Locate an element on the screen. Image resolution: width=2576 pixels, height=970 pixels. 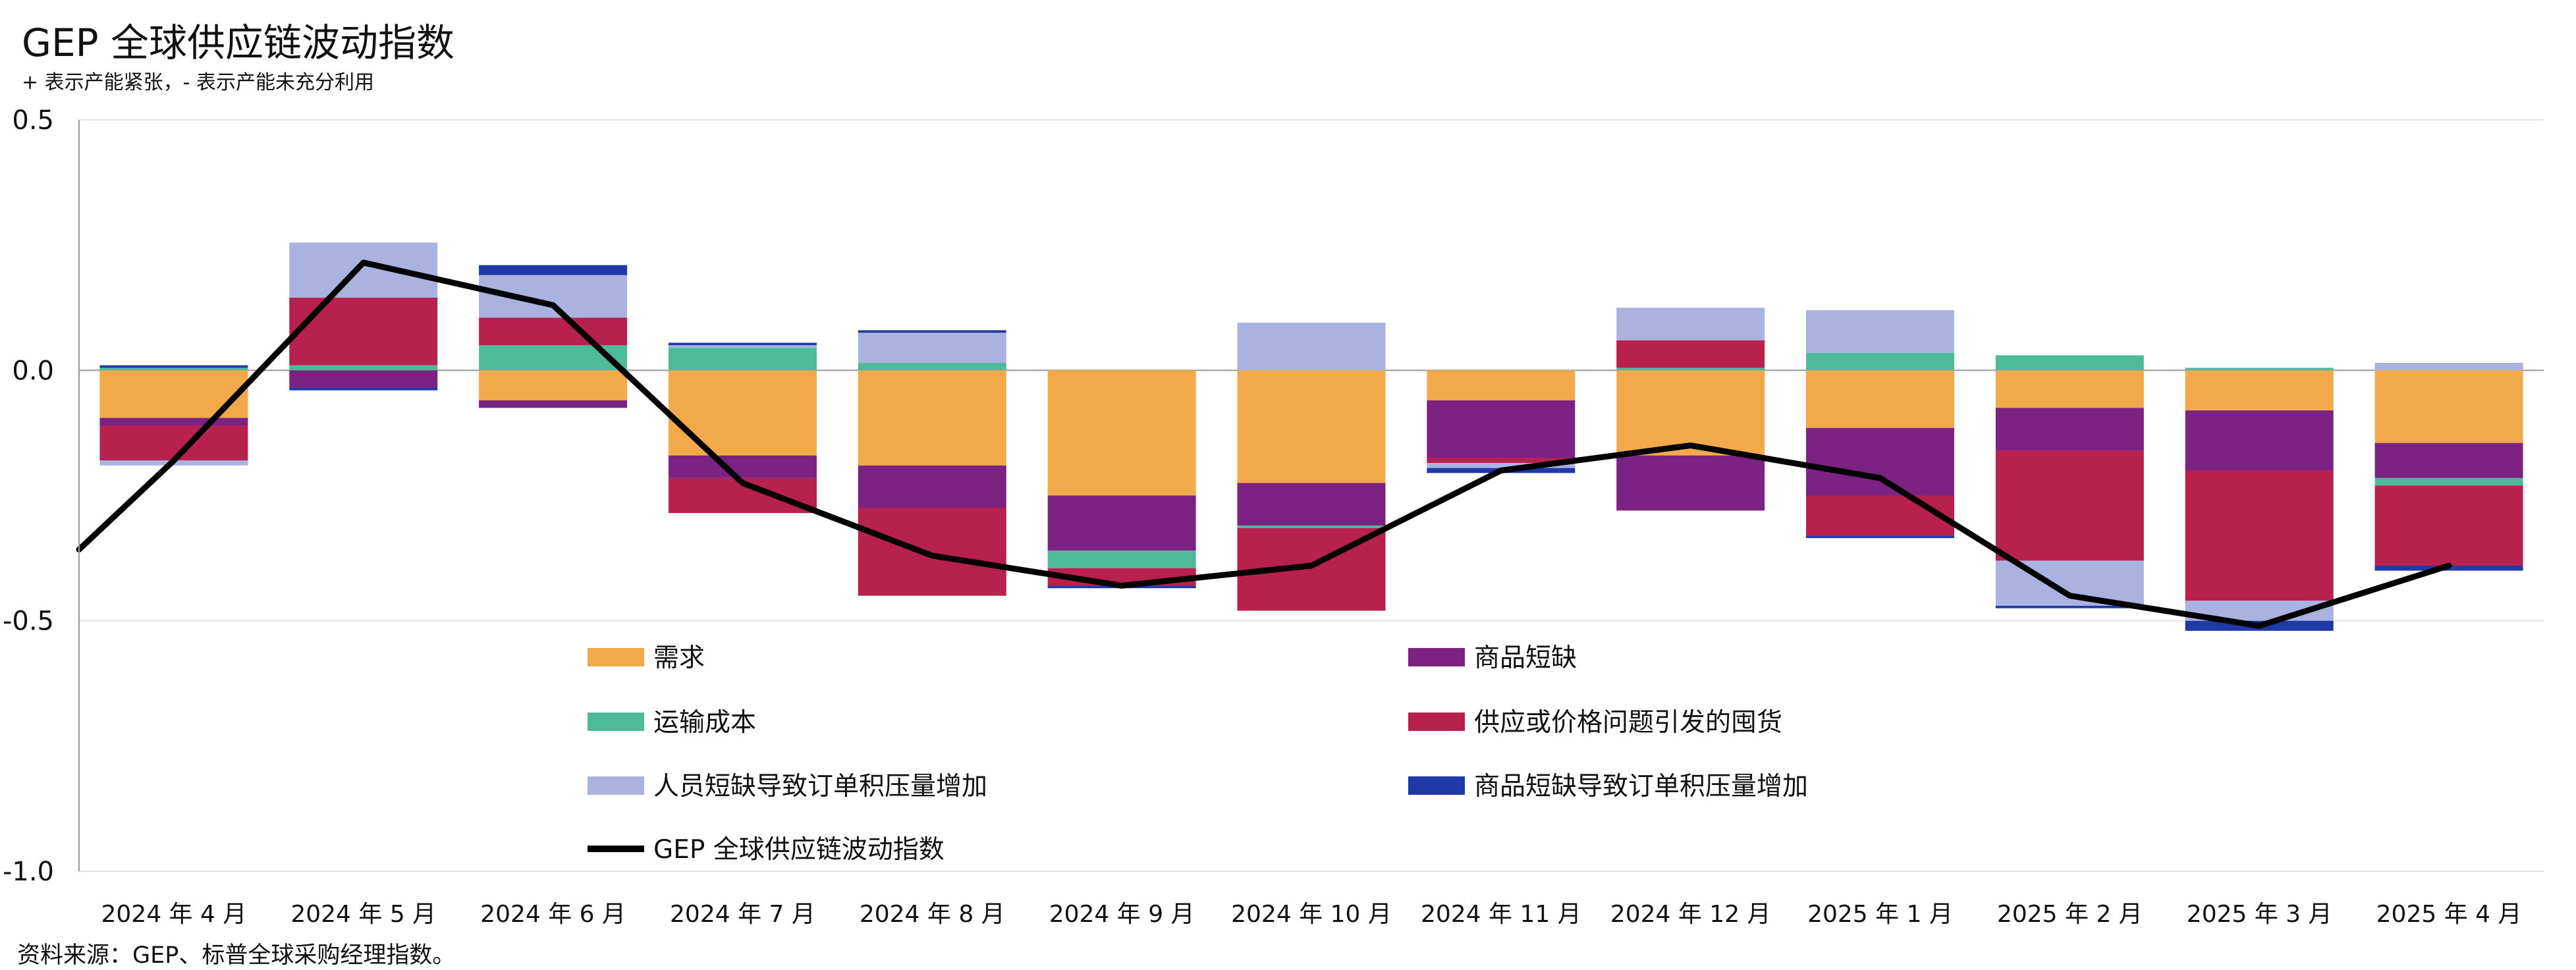
legend-label: 商品短缺导致订单积压量增加 is located at coordinates (1641, 786).